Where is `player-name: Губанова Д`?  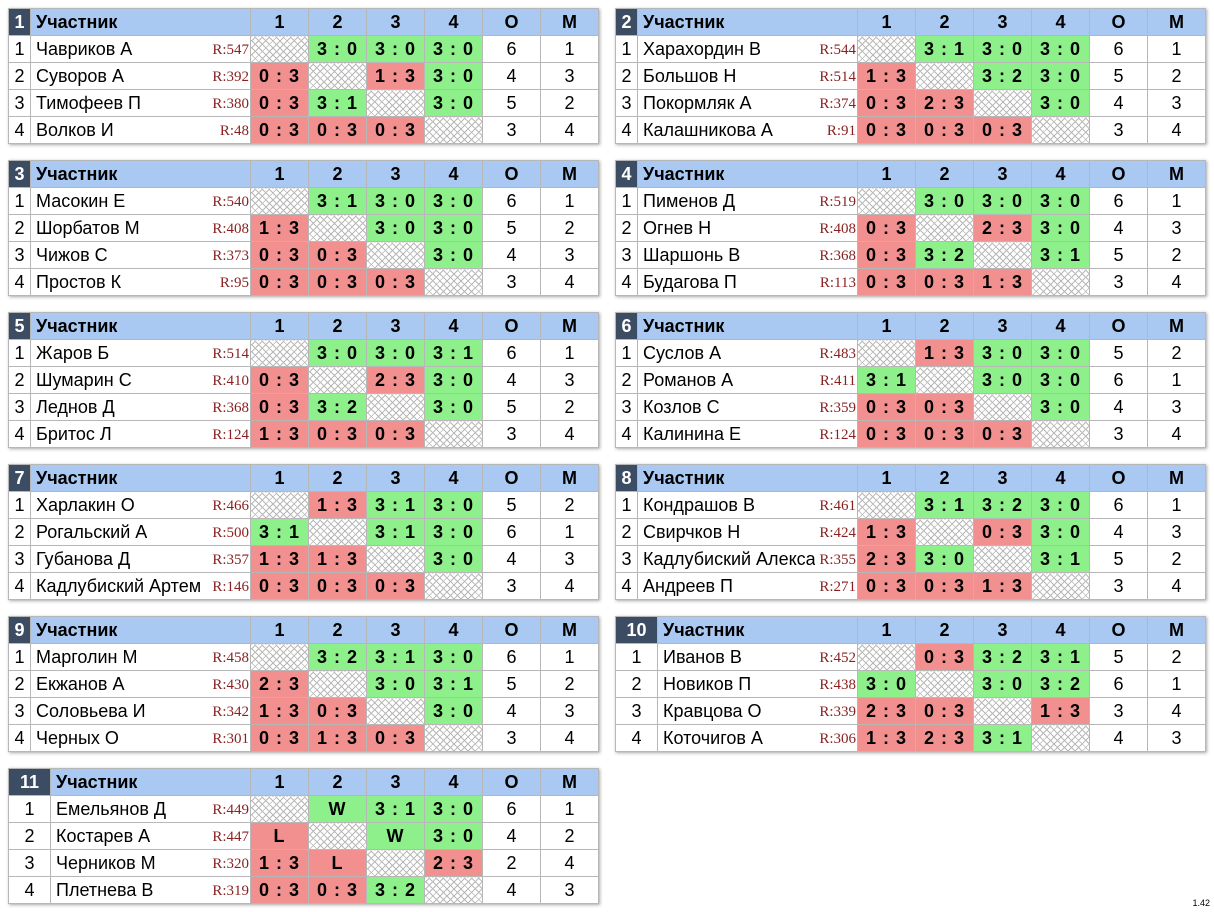
player-name: Губанова Д is located at coordinates (83, 558).